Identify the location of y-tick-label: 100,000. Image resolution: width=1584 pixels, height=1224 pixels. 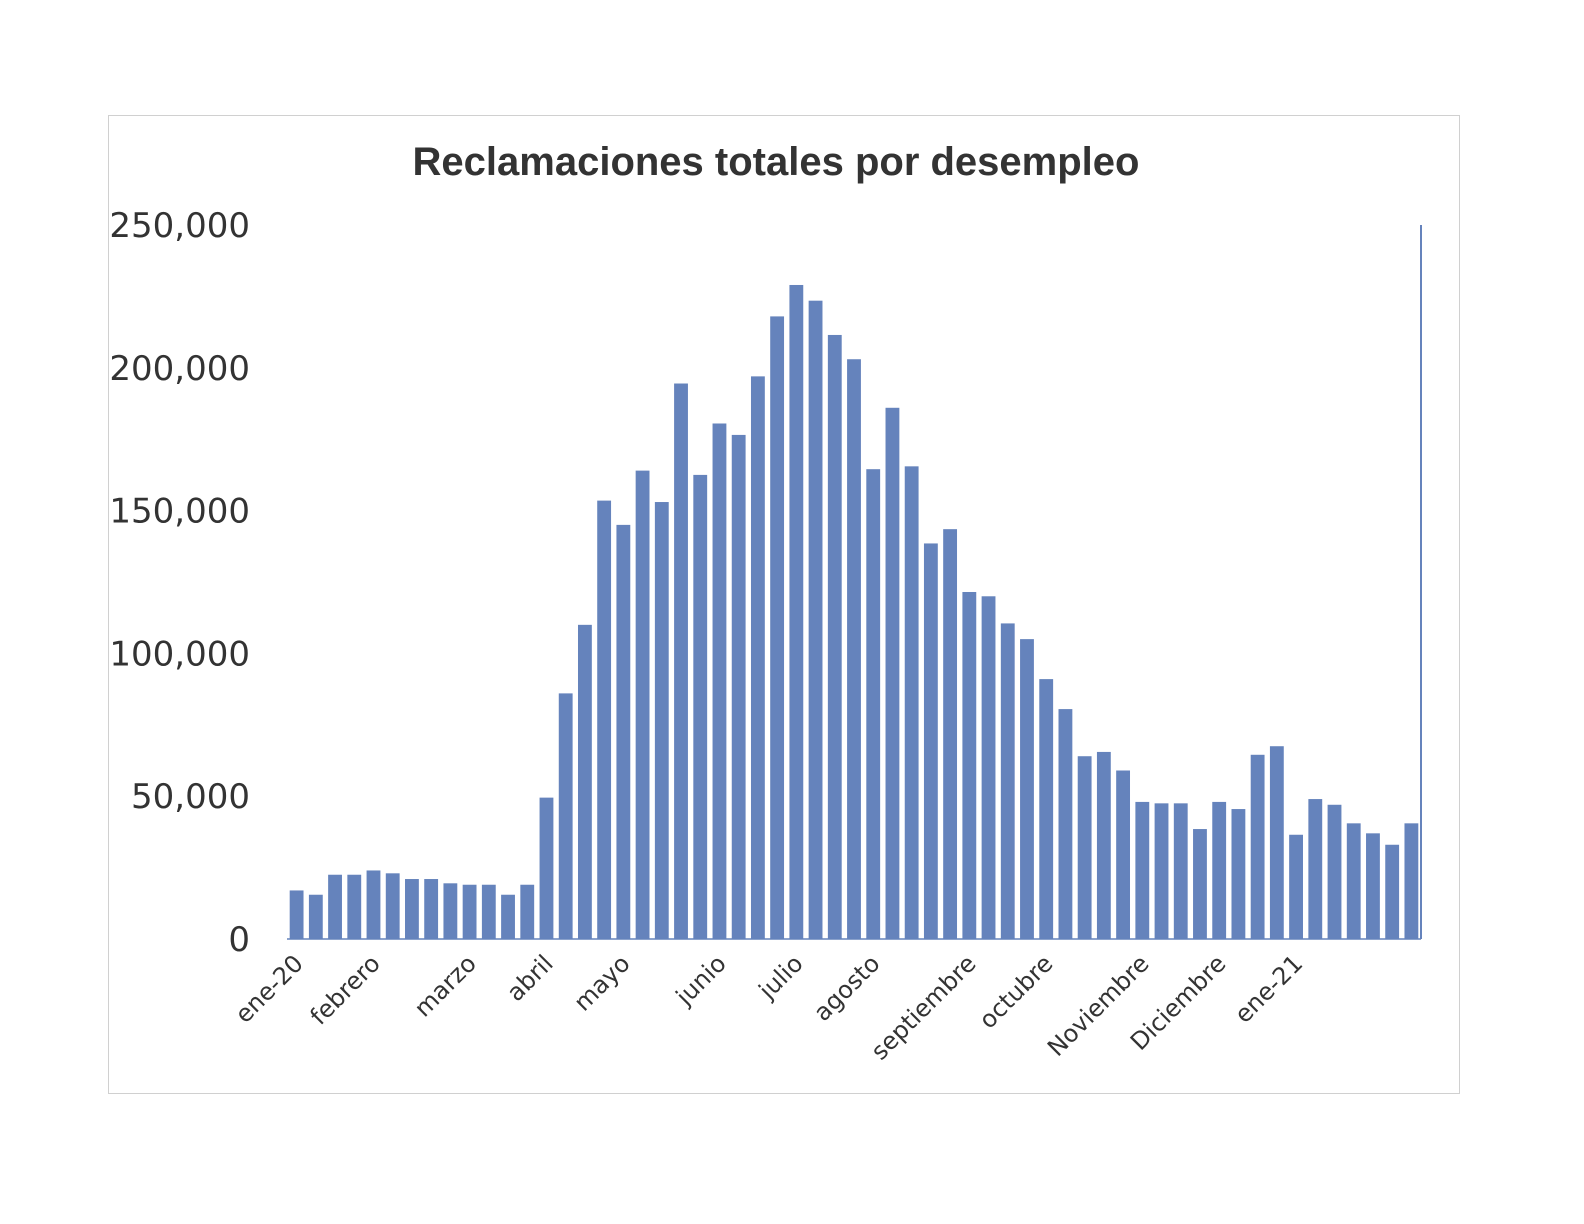
(179, 654).